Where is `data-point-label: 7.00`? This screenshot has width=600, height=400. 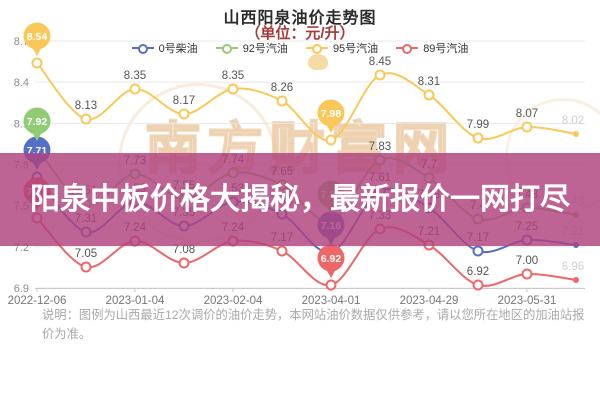
data-point-label: 7.00 is located at coordinates (527, 261).